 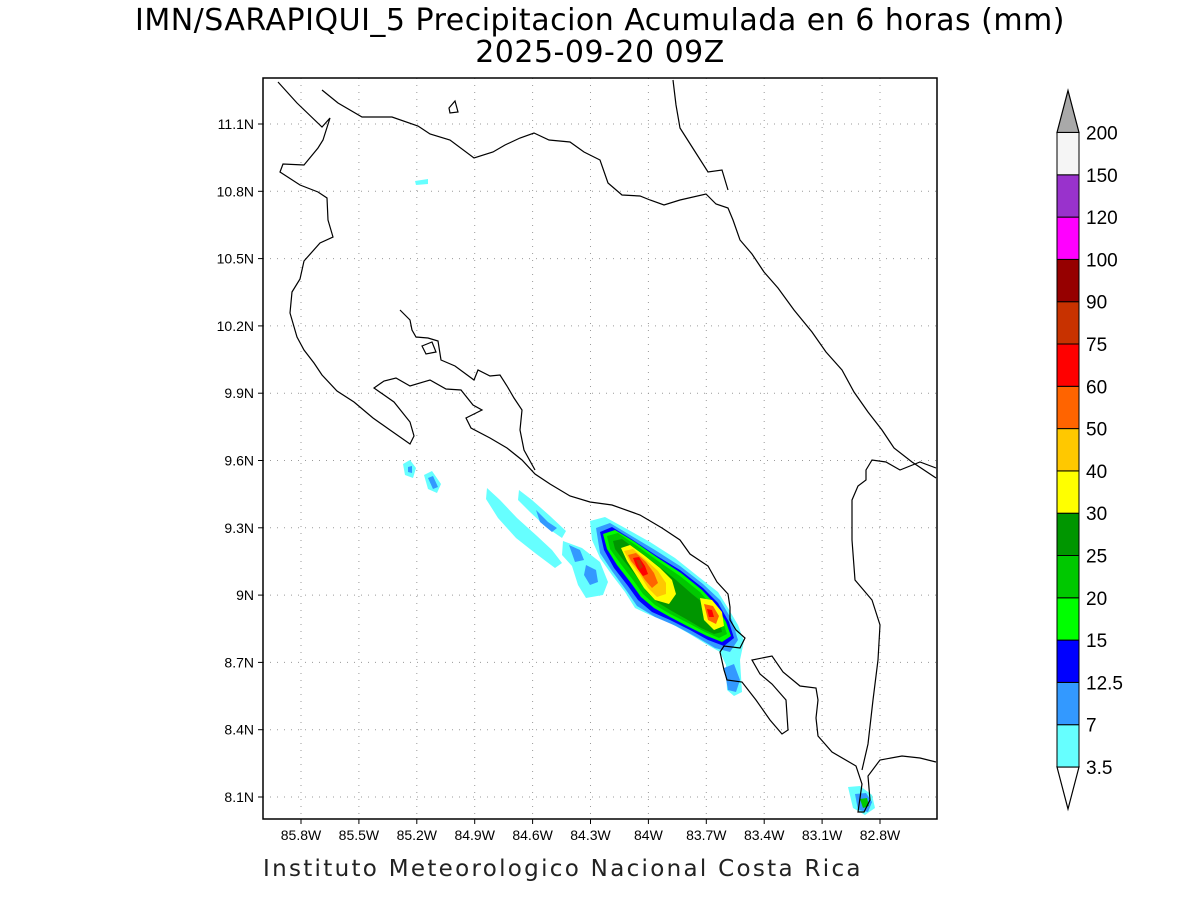 What do you see at coordinates (236, 124) in the screenshot?
I see `lat-tick-label: 11.1N` at bounding box center [236, 124].